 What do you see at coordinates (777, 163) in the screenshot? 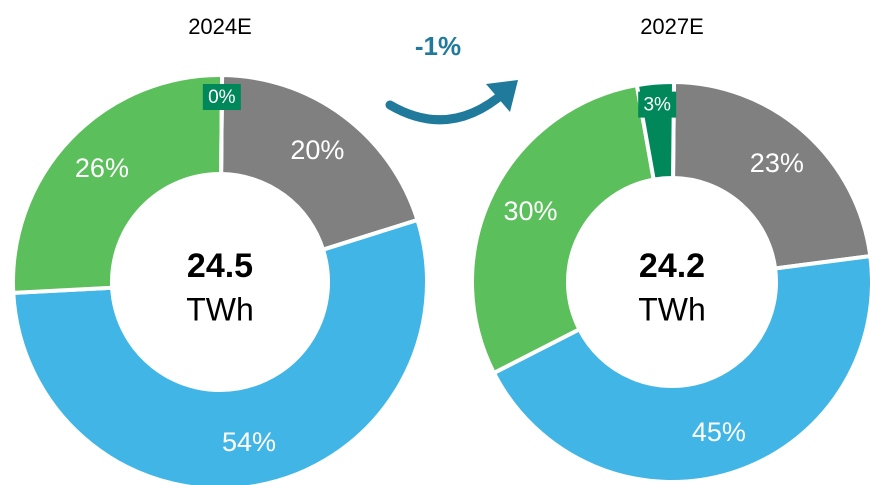
I see `value-label: 23%` at bounding box center [777, 163].